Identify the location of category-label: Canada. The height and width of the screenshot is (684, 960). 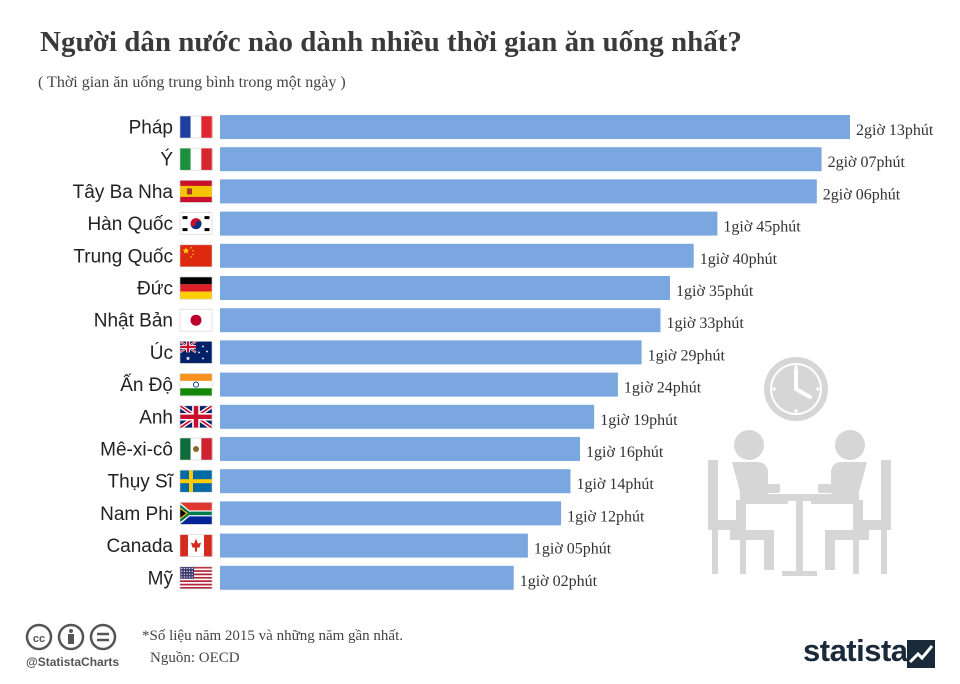
(139, 546).